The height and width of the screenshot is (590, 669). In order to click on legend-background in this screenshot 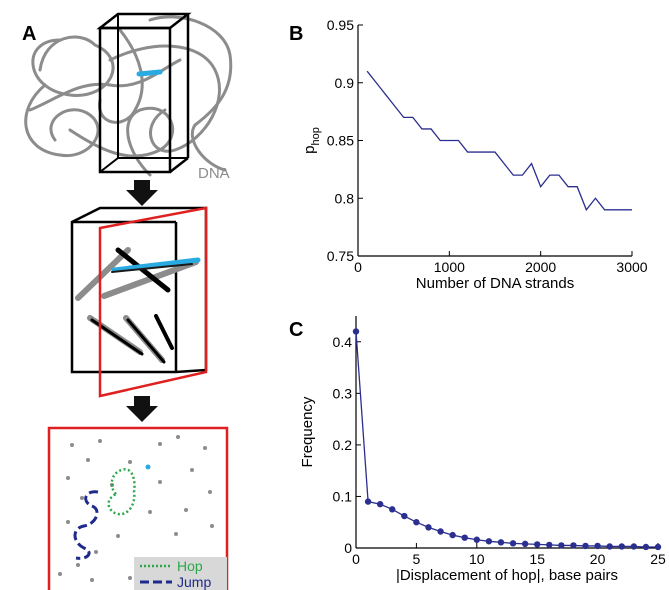, I will do `click(180, 573)`.